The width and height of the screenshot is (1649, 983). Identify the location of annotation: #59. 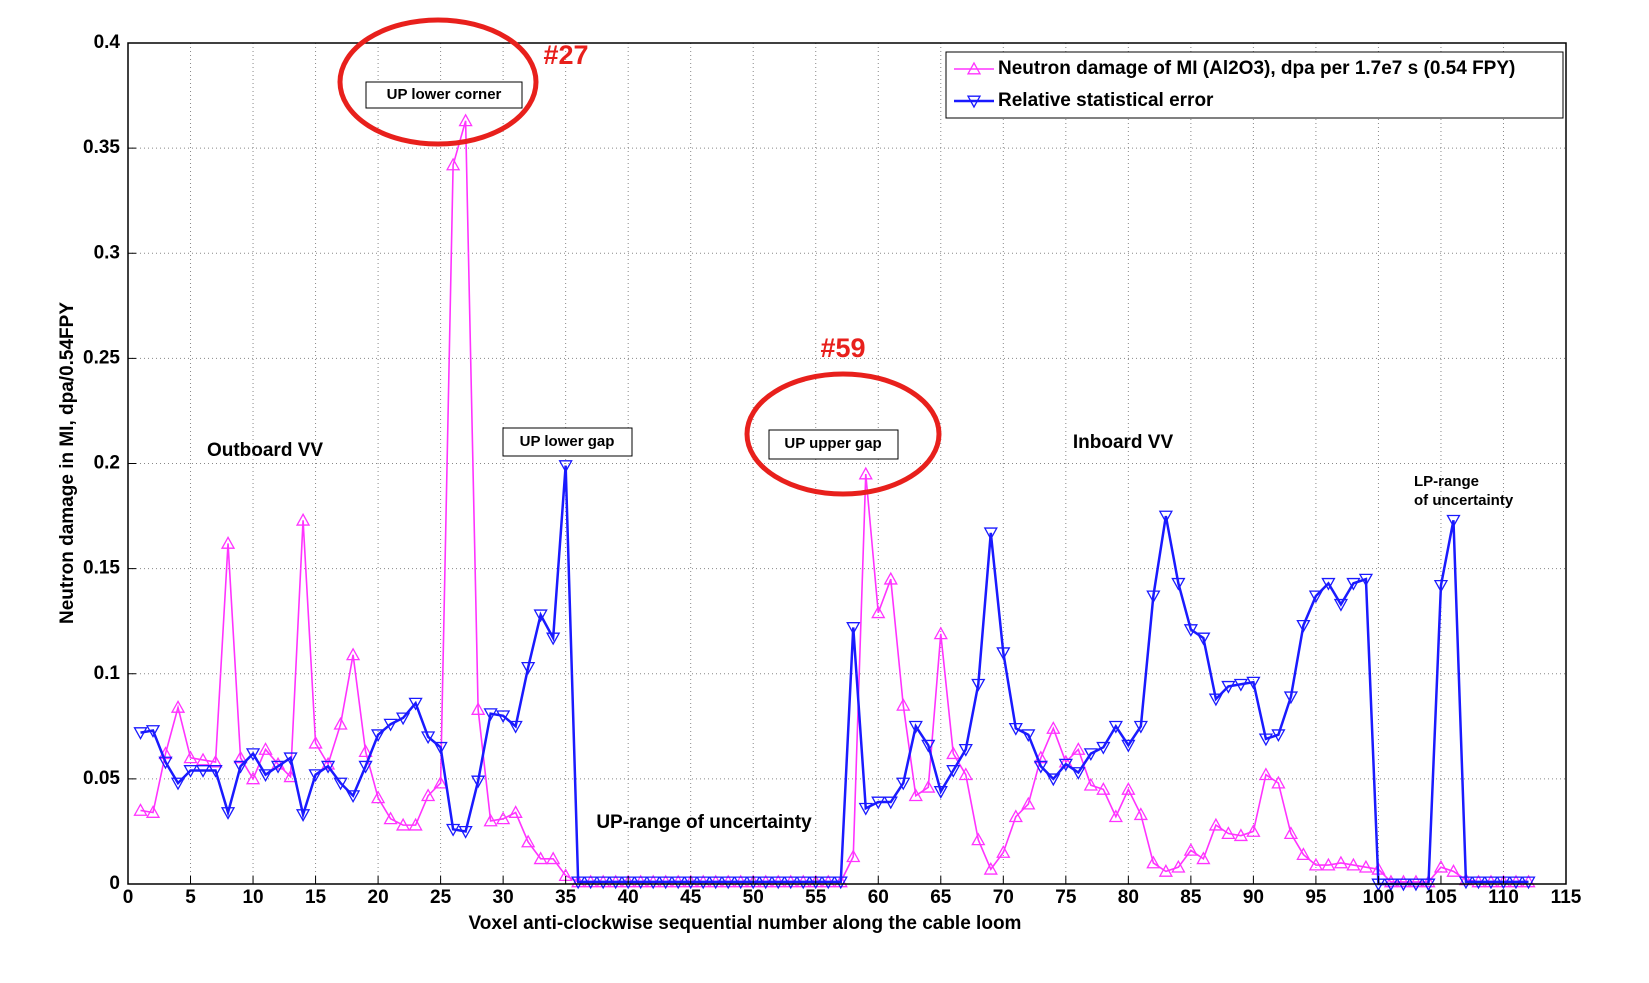
(842, 348).